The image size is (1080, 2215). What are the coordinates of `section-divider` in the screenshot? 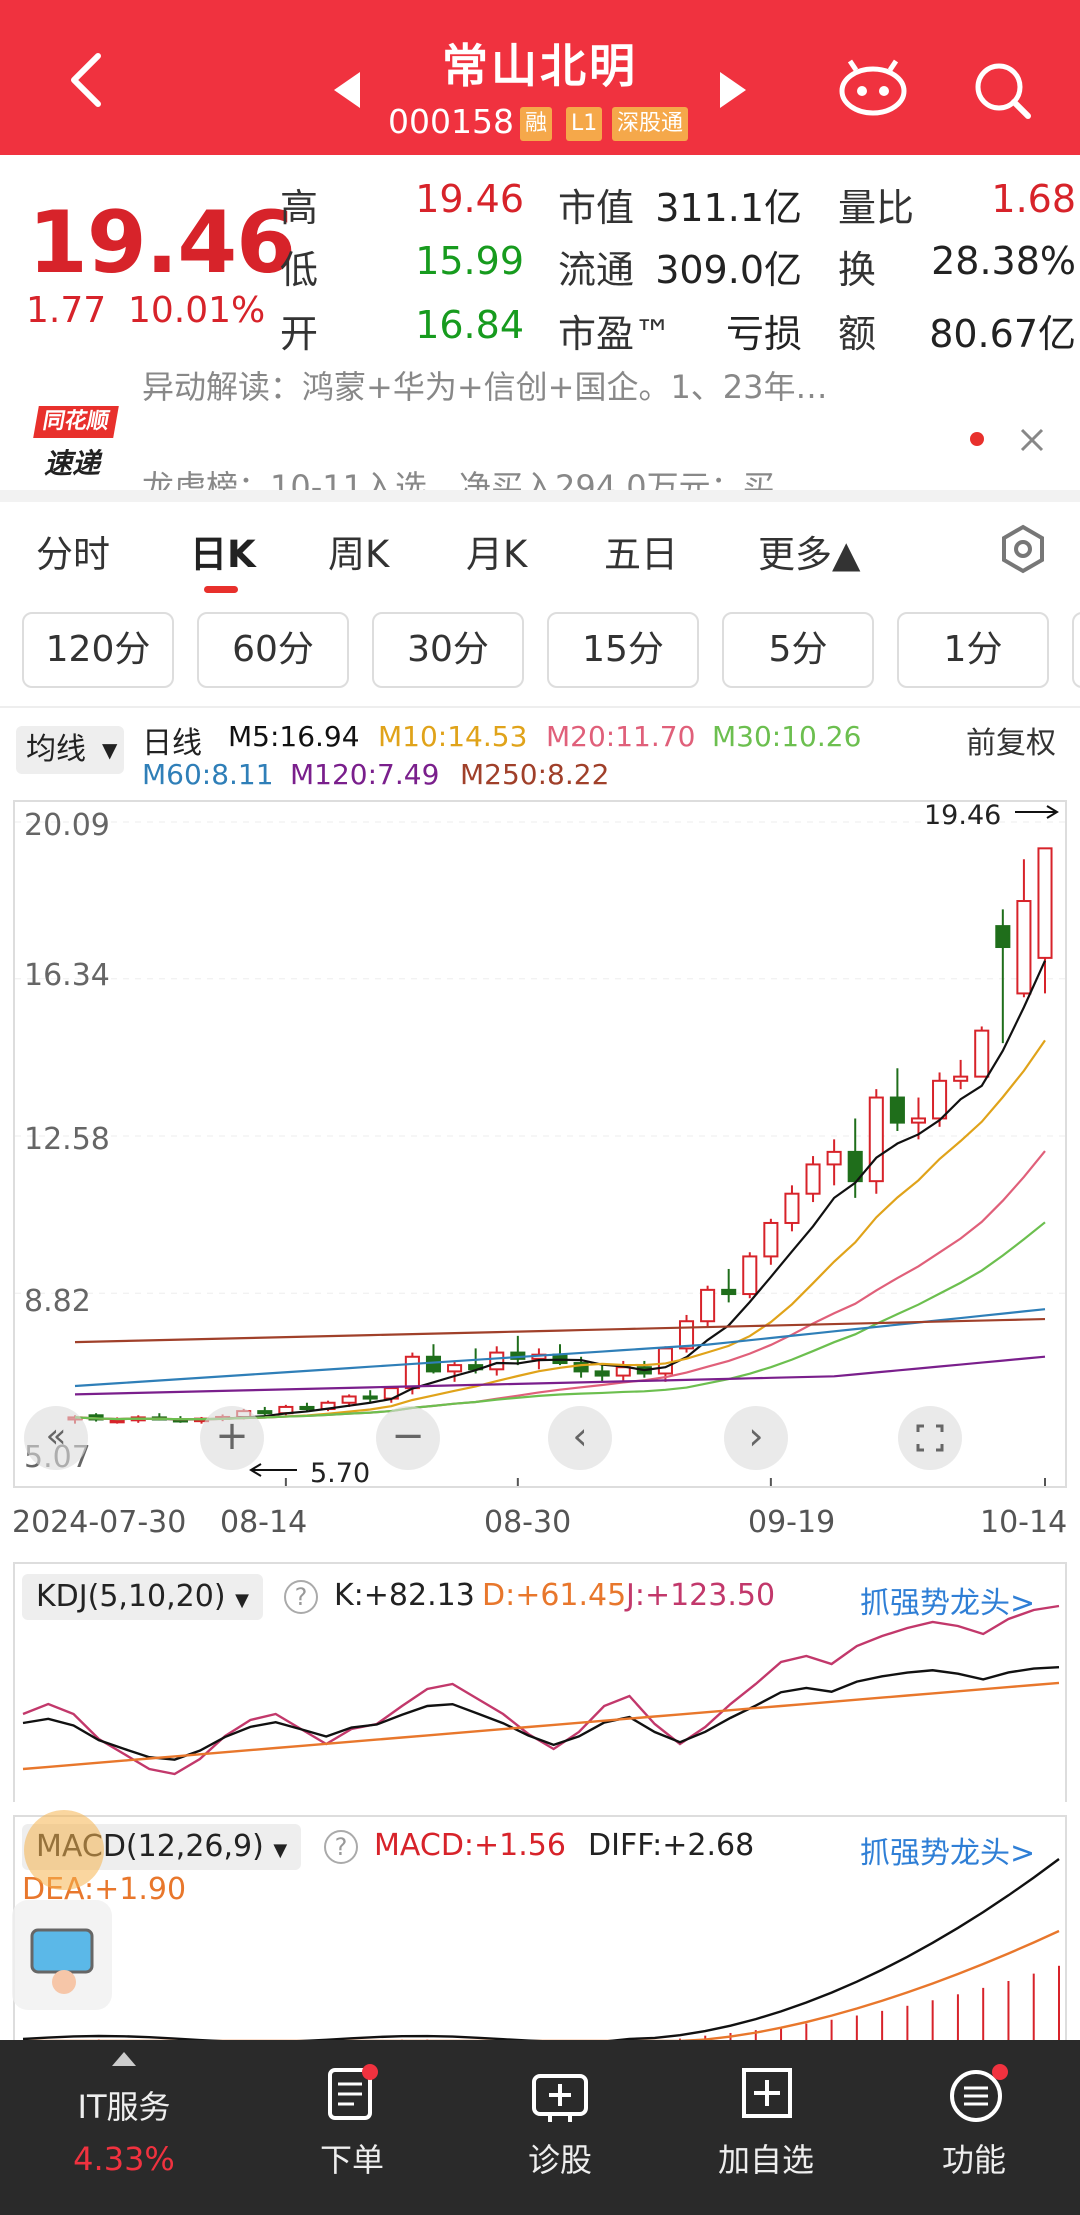 It's located at (540, 496).